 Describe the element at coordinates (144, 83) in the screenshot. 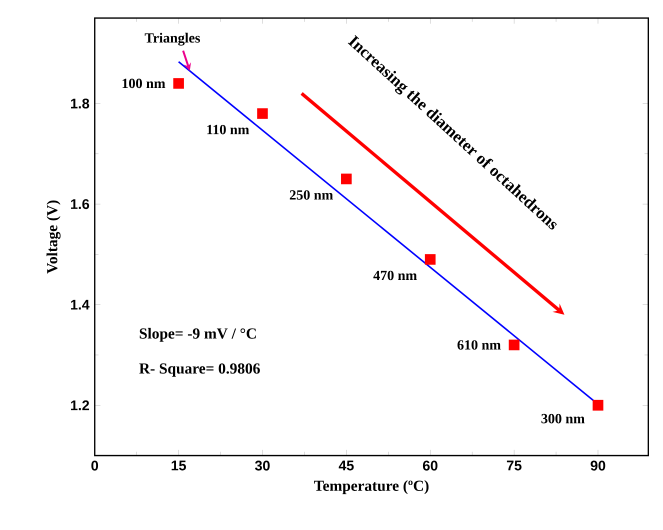

I see `annotation: 100 nm` at that location.